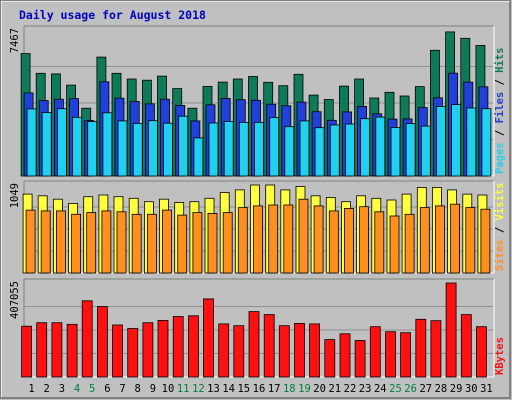 This screenshot has width=512, height=400. What do you see at coordinates (350, 389) in the screenshot?
I see `x-tick-label-day-22: 22` at bounding box center [350, 389].